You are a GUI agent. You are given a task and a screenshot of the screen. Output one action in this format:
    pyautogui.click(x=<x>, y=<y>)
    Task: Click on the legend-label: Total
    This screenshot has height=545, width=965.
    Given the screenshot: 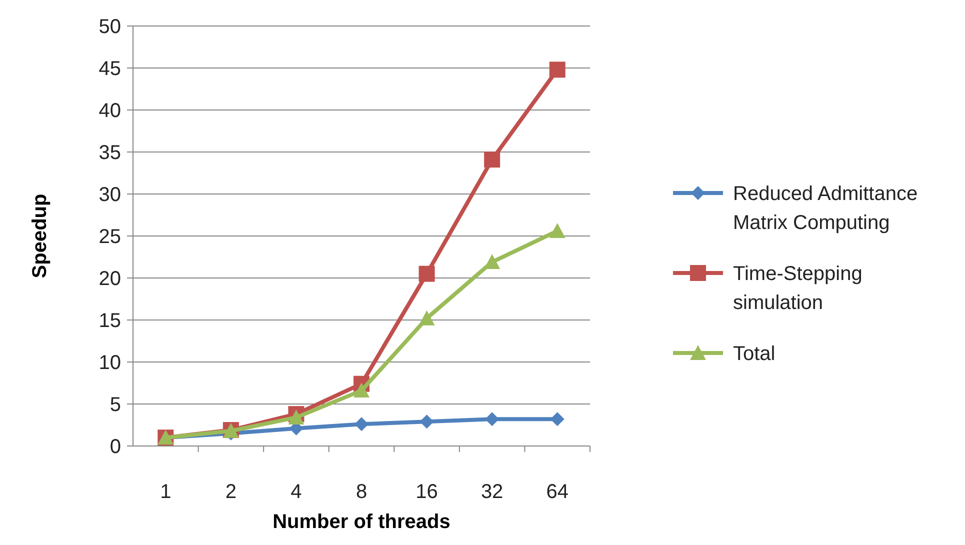 What is the action you would take?
    pyautogui.click(x=754, y=354)
    